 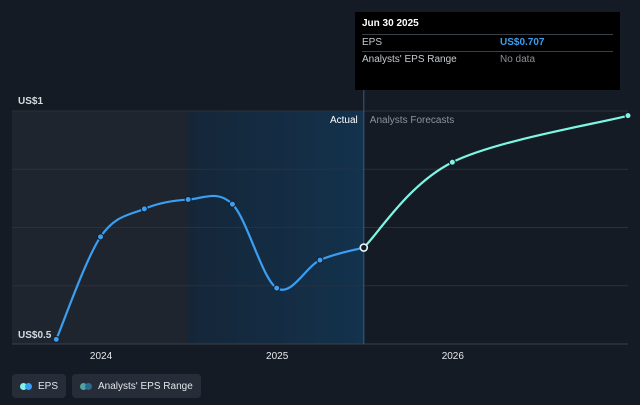 What do you see at coordinates (487, 42) in the screenshot?
I see `tooltip-row-eps: EPS US$0.707` at bounding box center [487, 42].